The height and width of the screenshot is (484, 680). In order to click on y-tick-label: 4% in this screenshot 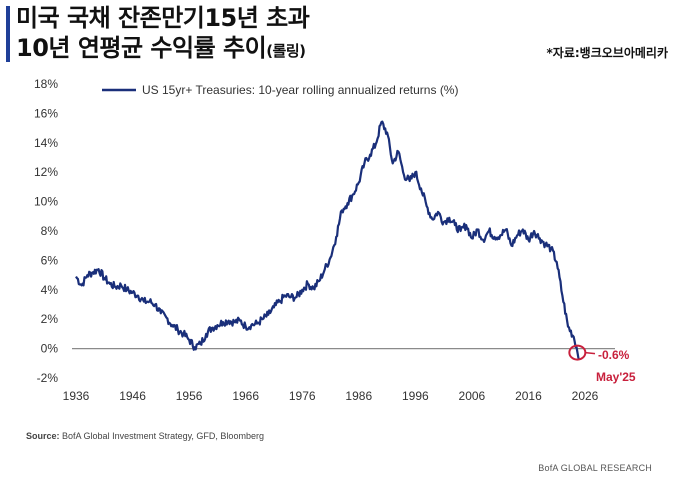, I will do `click(50, 290)`.